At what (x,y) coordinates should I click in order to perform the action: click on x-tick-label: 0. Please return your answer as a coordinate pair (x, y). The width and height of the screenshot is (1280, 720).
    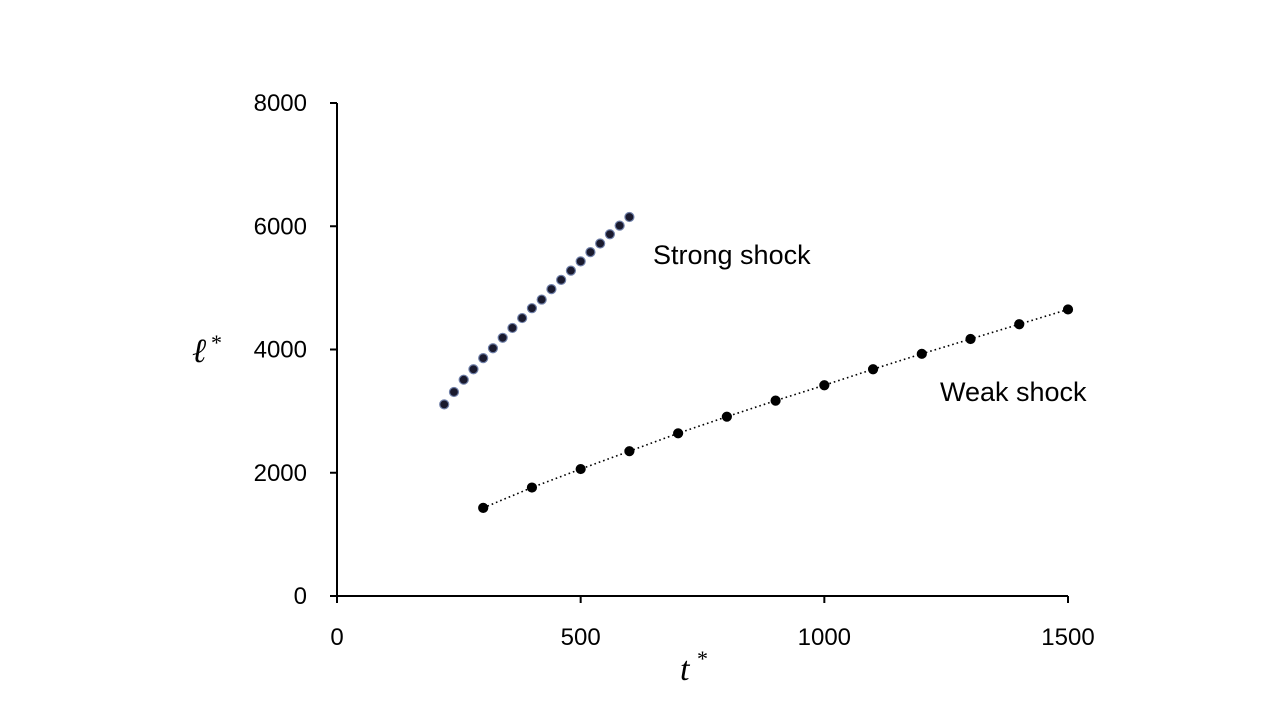
    Looking at the image, I should click on (336, 637).